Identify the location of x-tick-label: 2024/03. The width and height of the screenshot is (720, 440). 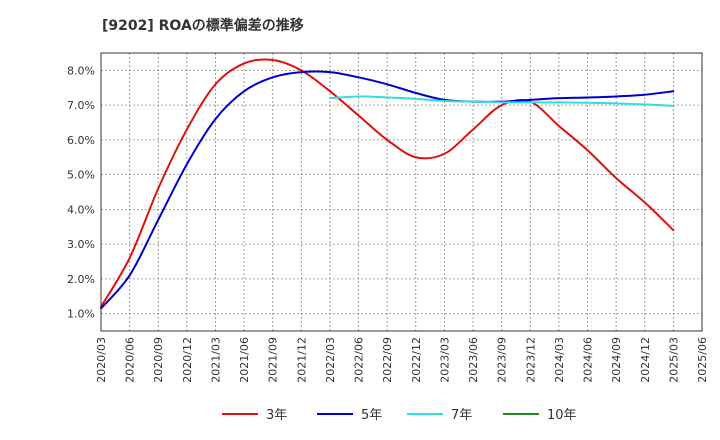
(559, 360).